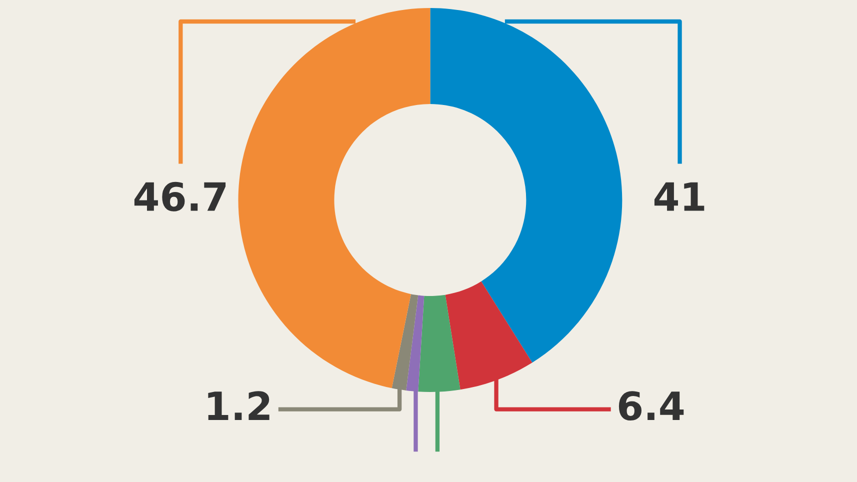 This screenshot has width=857, height=482. Describe the element at coordinates (239, 405) in the screenshot. I see `data-label: 1.2` at that location.